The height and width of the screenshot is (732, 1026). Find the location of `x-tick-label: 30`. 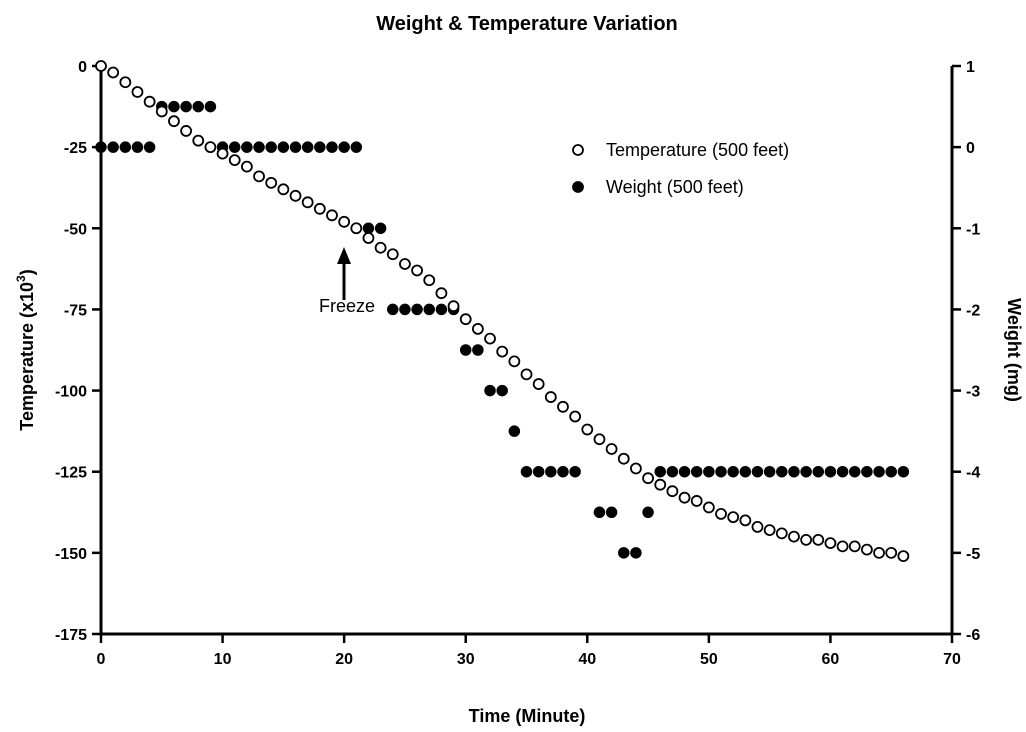

x-tick-label: 30 is located at coordinates (466, 659).